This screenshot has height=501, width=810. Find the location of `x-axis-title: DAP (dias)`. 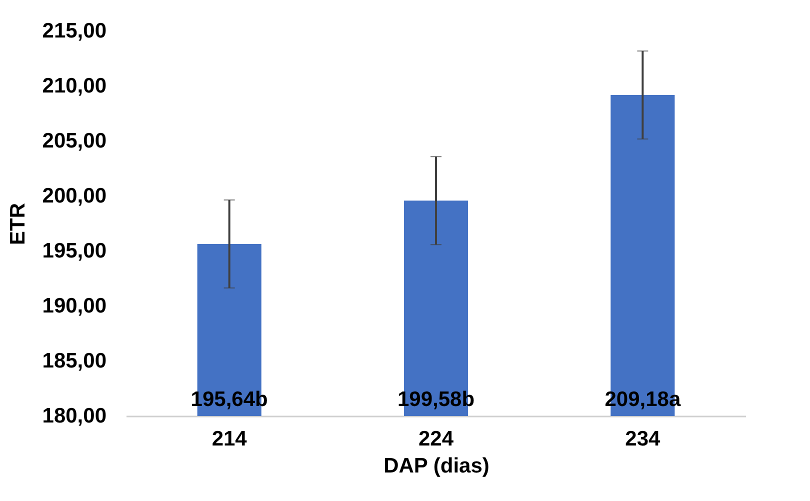

x-axis-title: DAP (dias) is located at coordinates (437, 466).